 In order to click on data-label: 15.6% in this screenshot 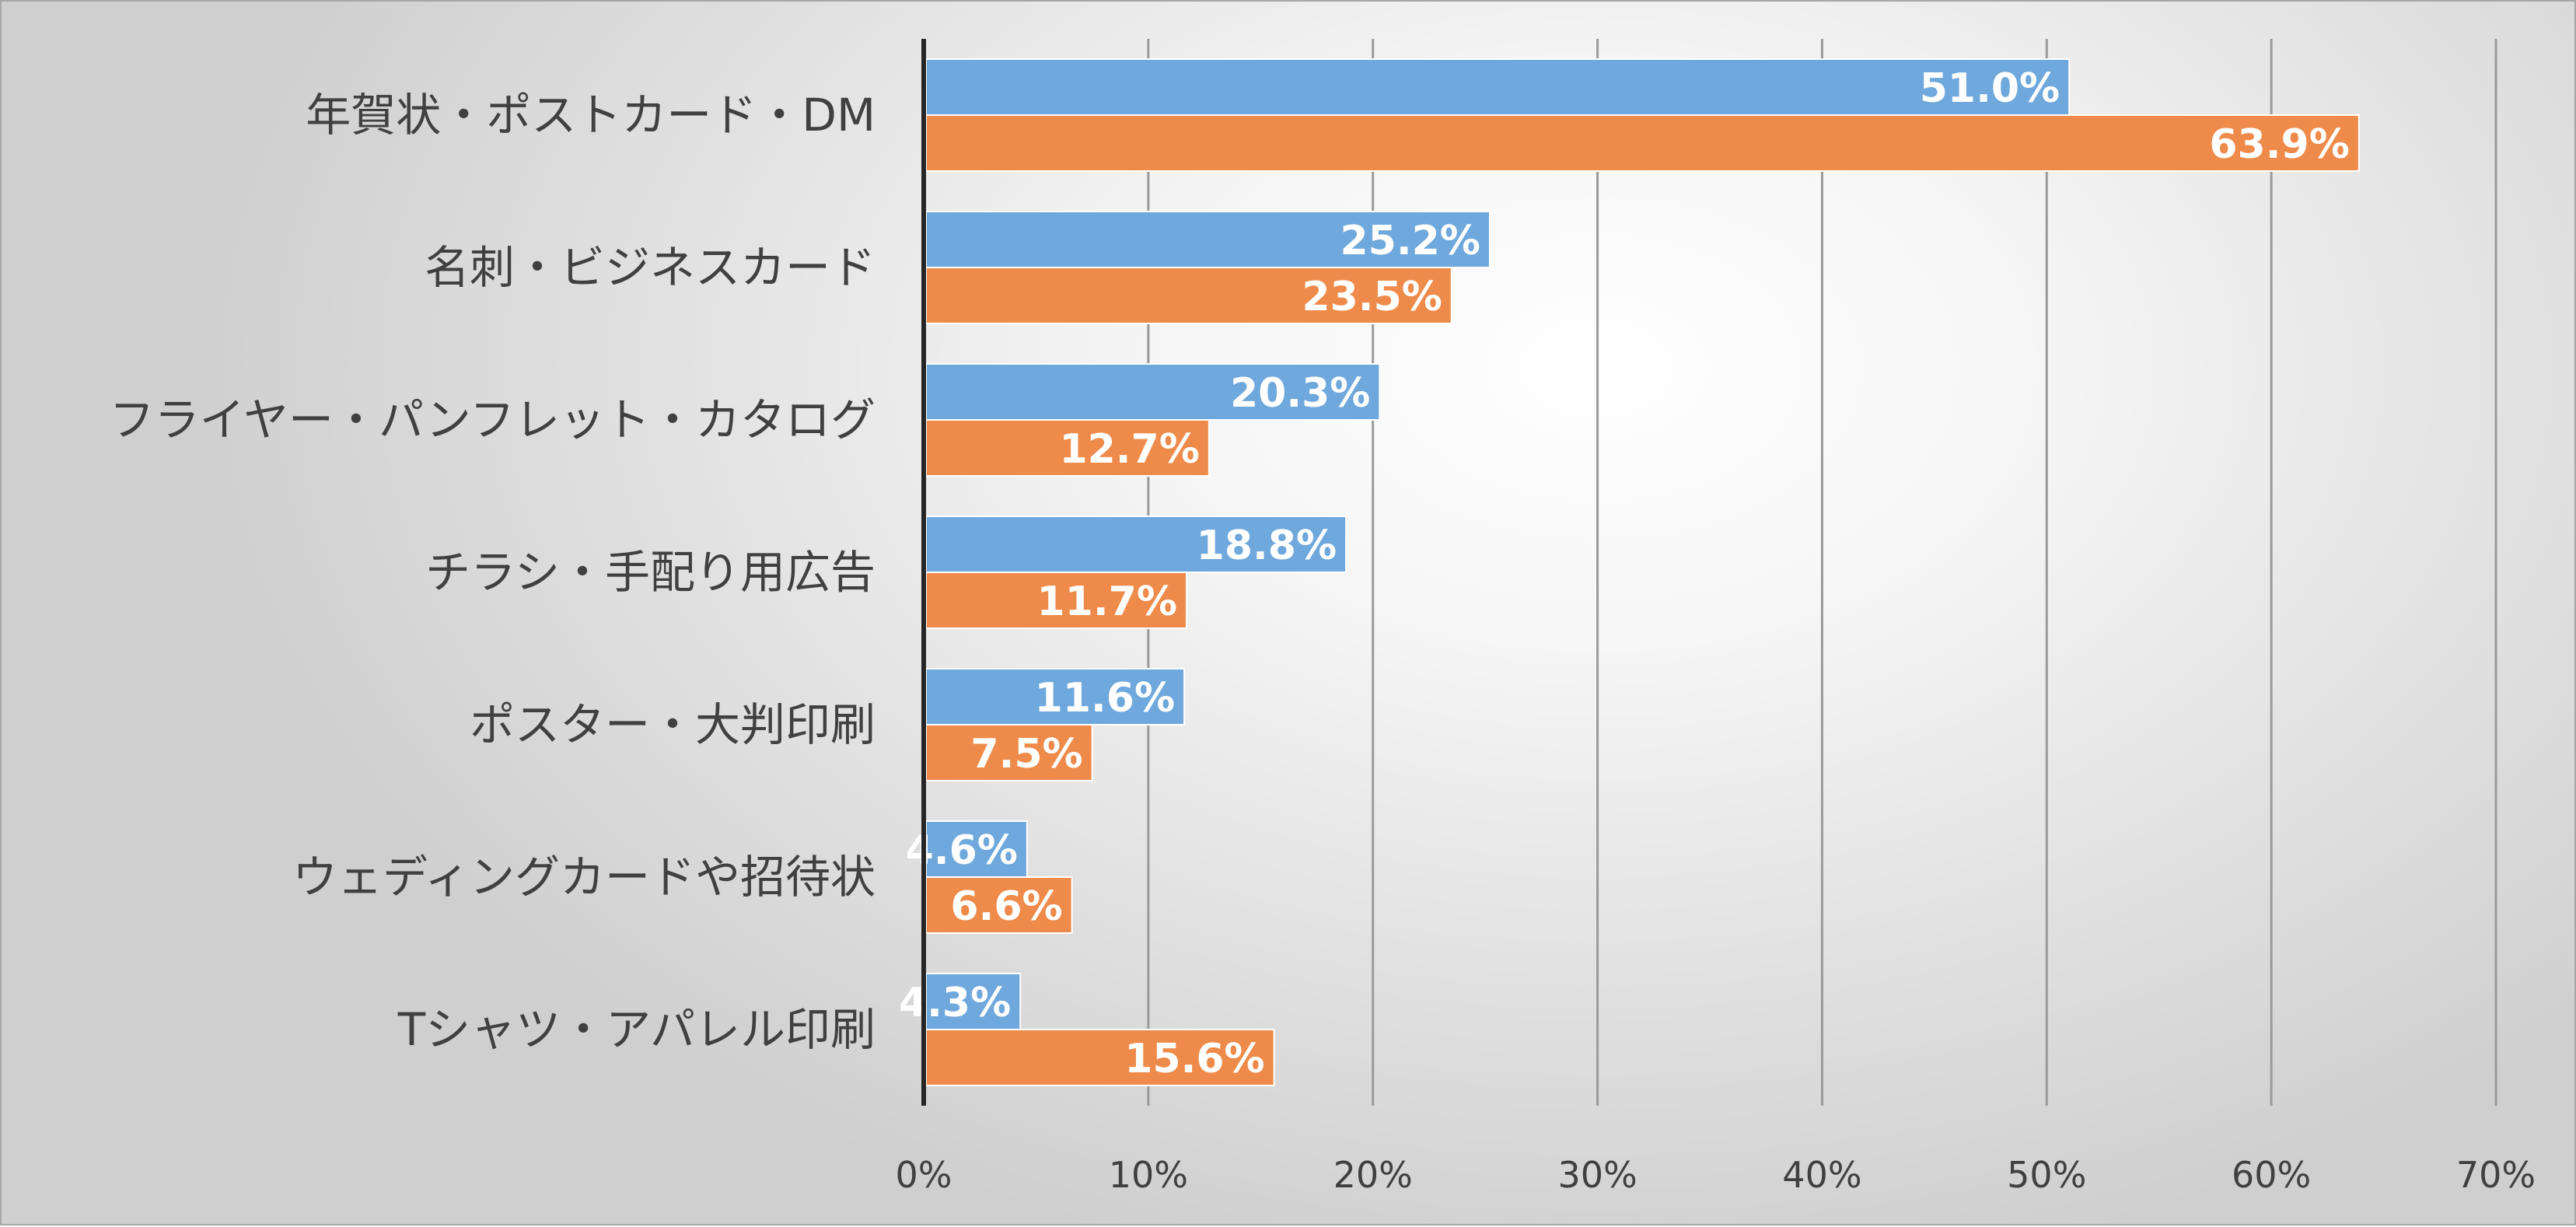, I will do `click(1194, 1059)`.